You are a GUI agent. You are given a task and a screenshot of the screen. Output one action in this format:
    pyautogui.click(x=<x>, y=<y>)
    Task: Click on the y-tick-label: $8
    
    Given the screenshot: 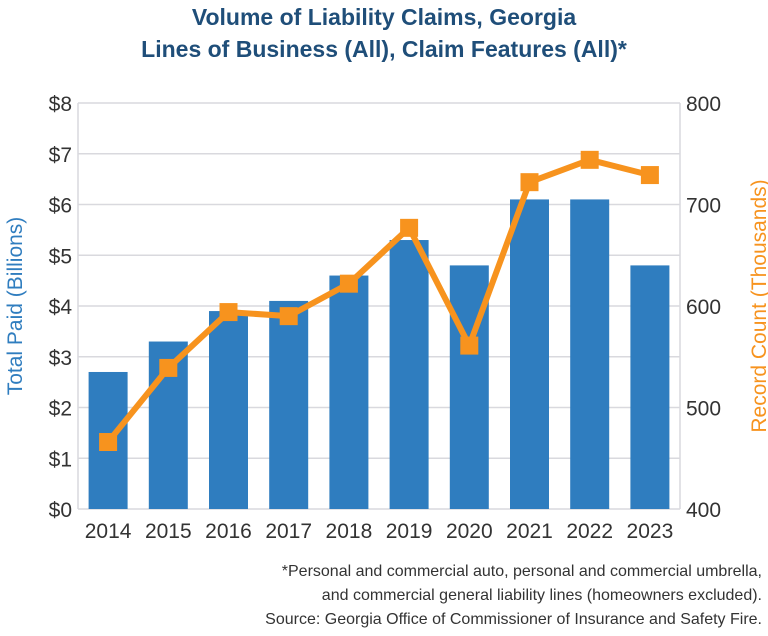 What is the action you would take?
    pyautogui.click(x=60, y=104)
    